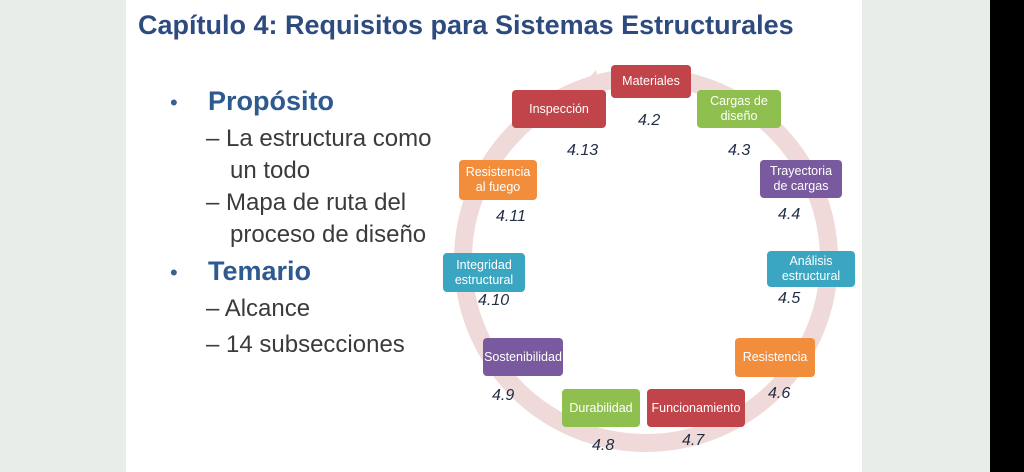  What do you see at coordinates (693, 440) in the screenshot?
I see `section-label: 4.7` at bounding box center [693, 440].